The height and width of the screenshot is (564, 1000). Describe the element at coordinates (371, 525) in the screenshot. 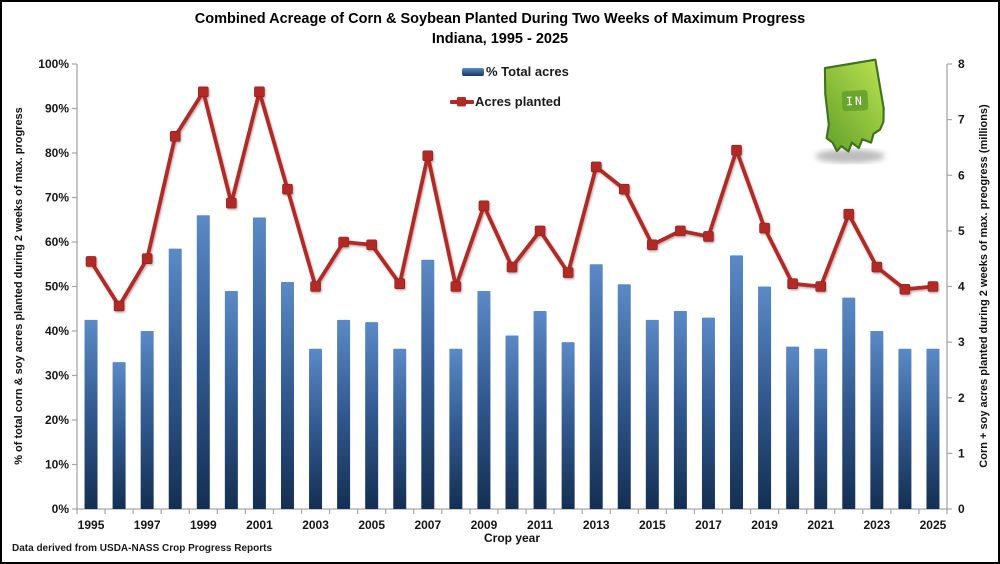

I see `x-axis-tick-label: 2005` at that location.